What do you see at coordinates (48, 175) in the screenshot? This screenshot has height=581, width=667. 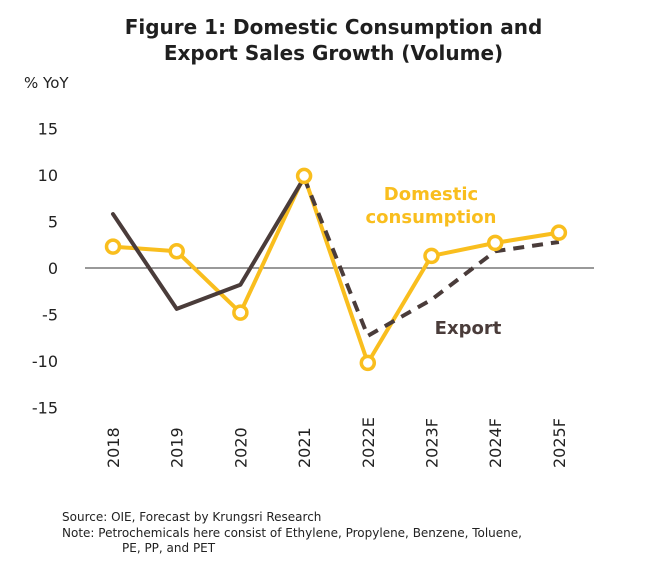 I see `y-tick-label: 10` at bounding box center [48, 175].